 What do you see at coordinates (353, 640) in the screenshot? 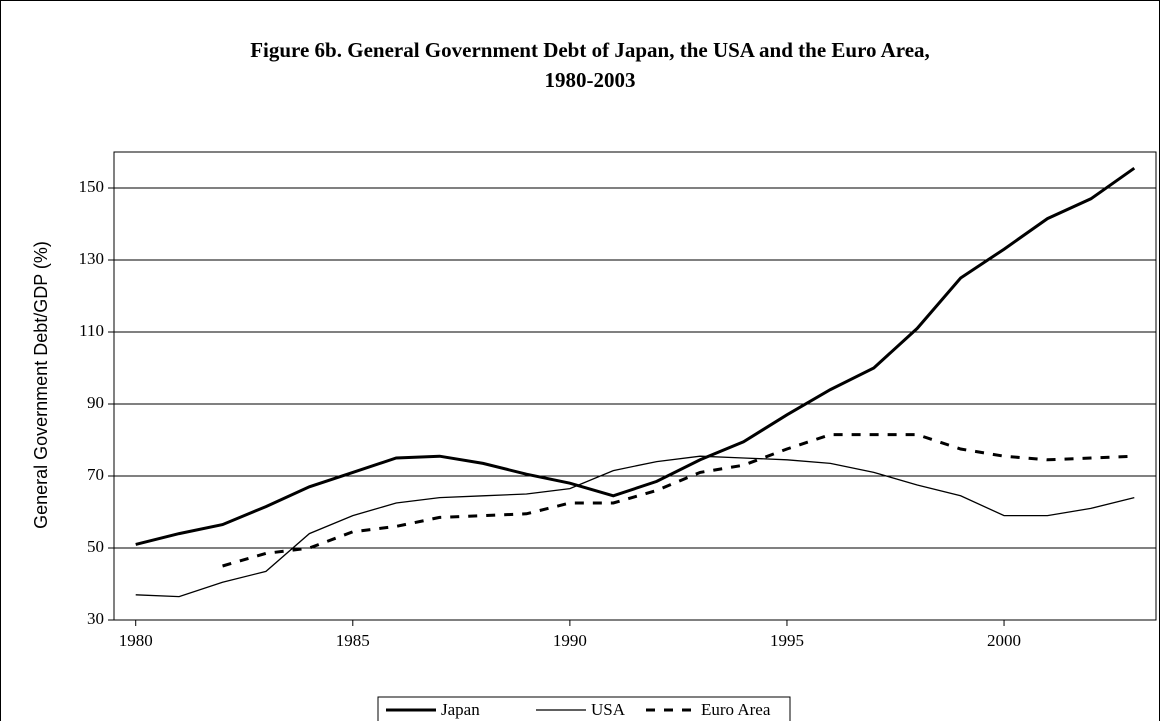
I see `x-tick-label: 1985` at bounding box center [353, 640].